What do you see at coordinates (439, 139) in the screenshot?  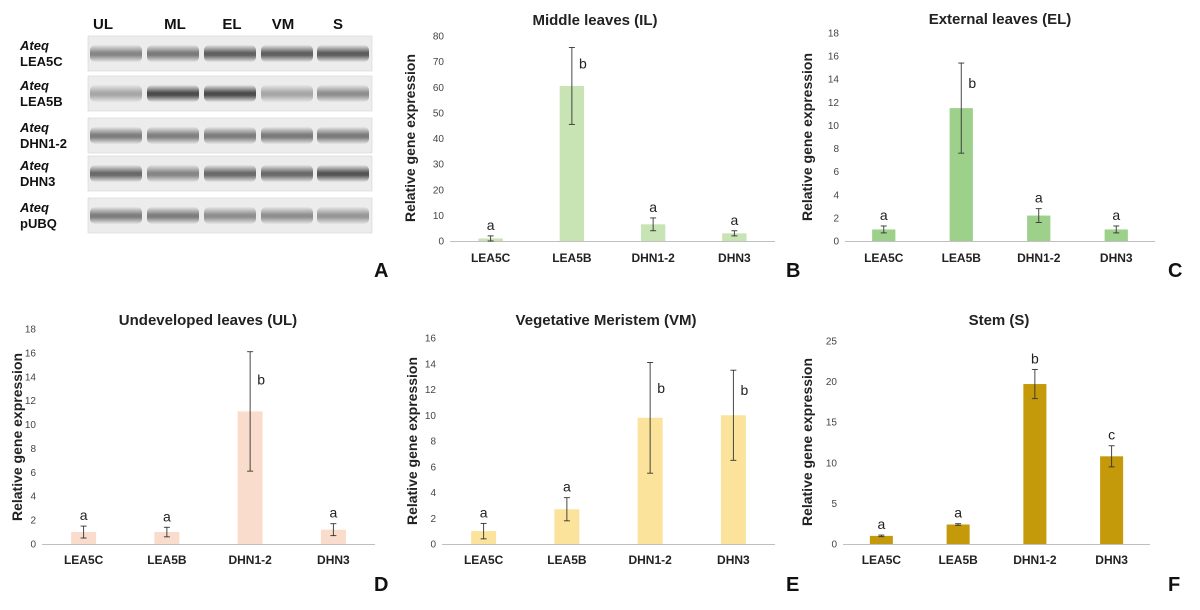 I see `y-tick-label: 40` at bounding box center [439, 139].